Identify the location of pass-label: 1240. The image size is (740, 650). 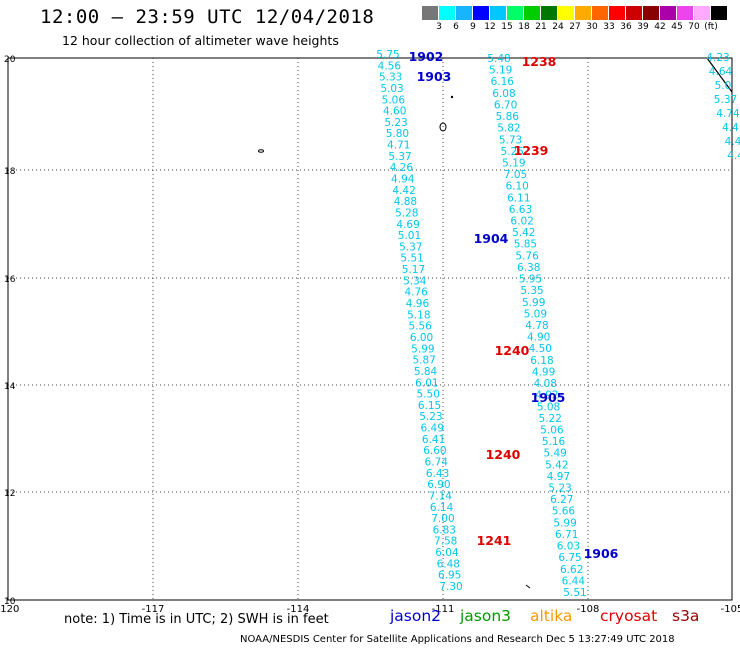
(512, 350).